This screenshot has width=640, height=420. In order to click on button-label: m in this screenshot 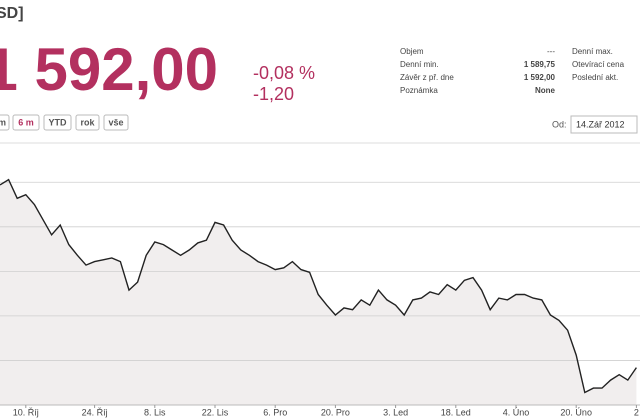, I will do `click(3, 122)`.